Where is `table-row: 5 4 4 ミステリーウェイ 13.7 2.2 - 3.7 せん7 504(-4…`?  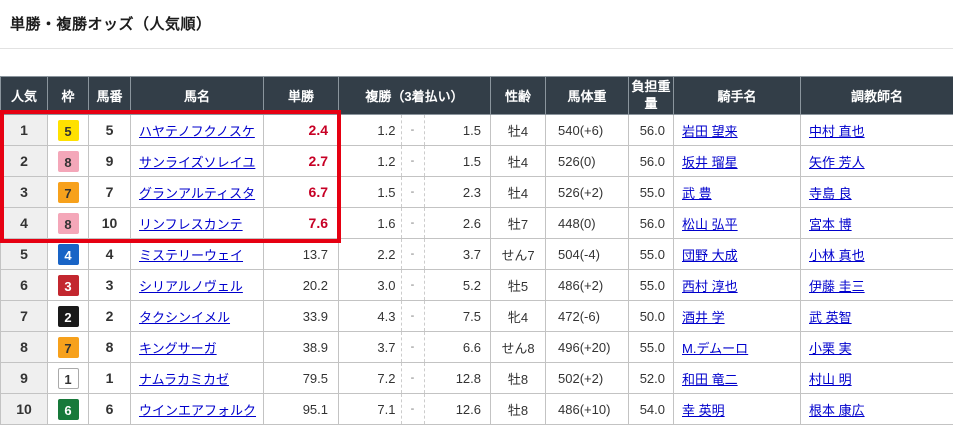 table-row: 5 4 4 ミステリーウェイ 13.7 2.2 - 3.7 せん7 504(-4… is located at coordinates (476, 254).